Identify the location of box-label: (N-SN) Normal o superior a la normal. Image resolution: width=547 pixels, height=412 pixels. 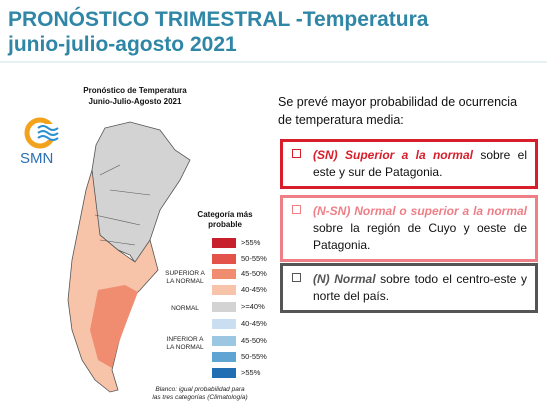
(420, 211).